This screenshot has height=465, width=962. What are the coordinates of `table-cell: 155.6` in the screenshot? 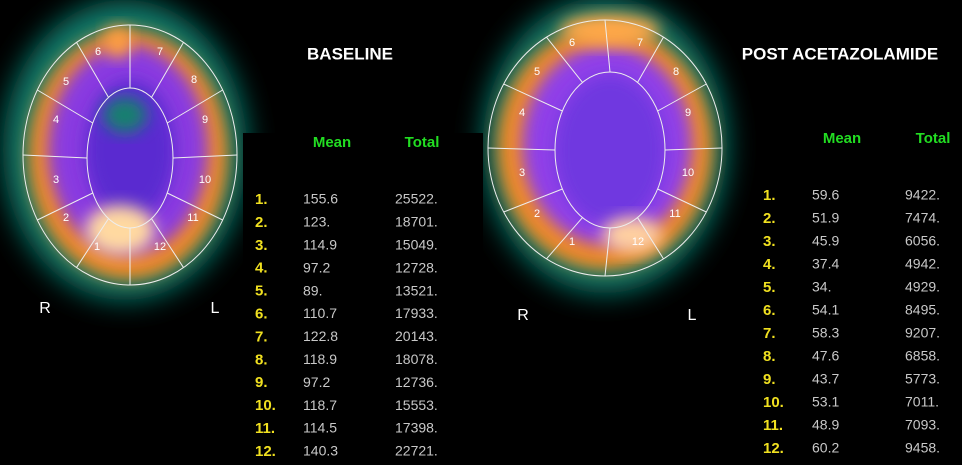 It's located at (320, 199).